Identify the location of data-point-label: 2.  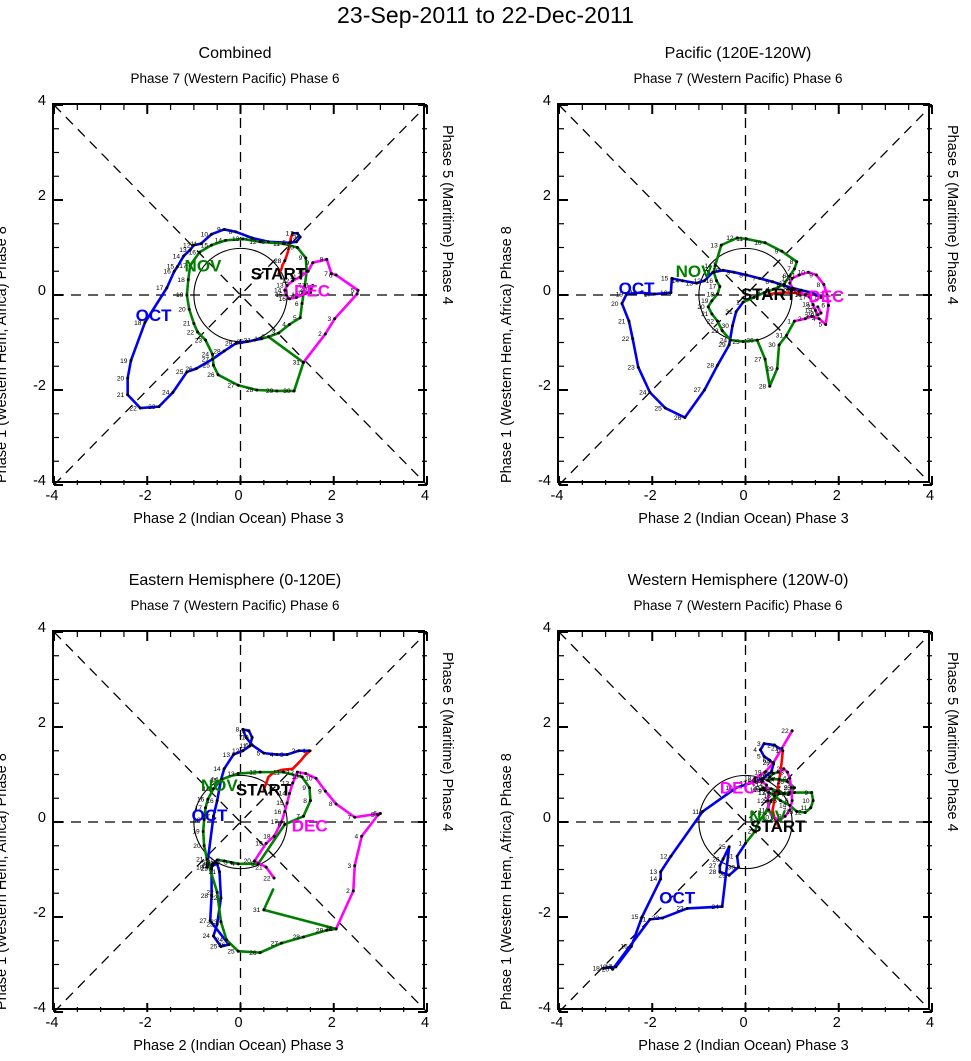
(348, 891).